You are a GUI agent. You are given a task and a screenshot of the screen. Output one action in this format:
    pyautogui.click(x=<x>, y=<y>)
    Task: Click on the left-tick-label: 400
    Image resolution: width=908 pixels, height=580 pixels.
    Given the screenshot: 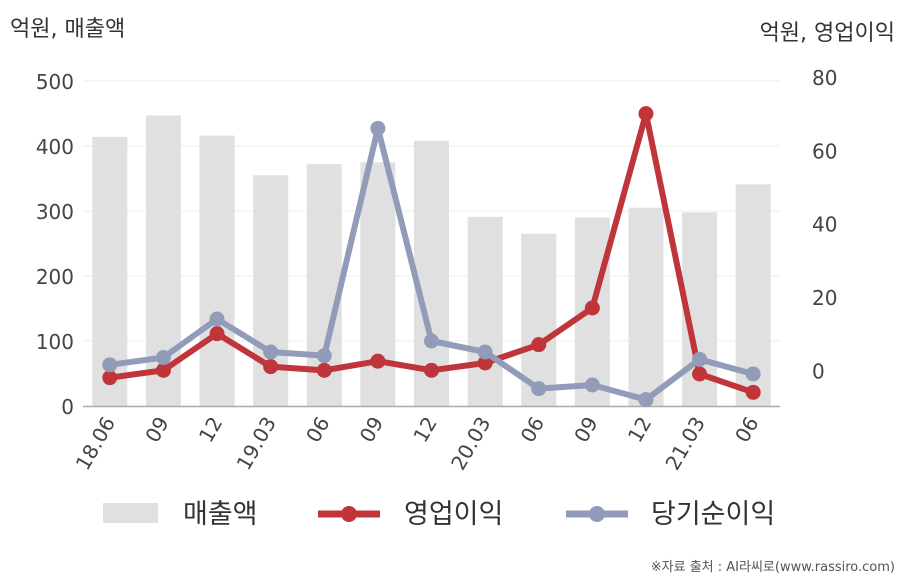 What is the action you would take?
    pyautogui.click(x=55, y=147)
    